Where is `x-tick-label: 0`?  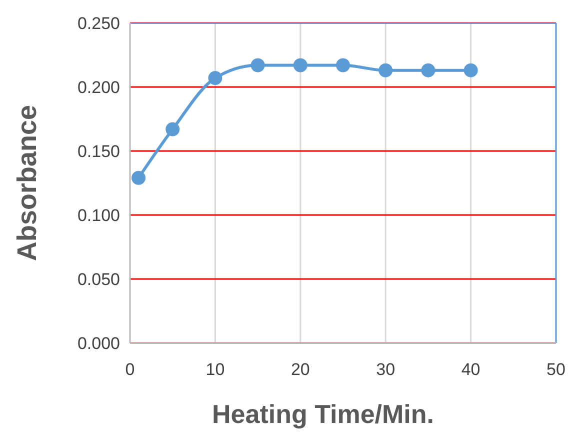
x-tick-label: 0 is located at coordinates (130, 369).